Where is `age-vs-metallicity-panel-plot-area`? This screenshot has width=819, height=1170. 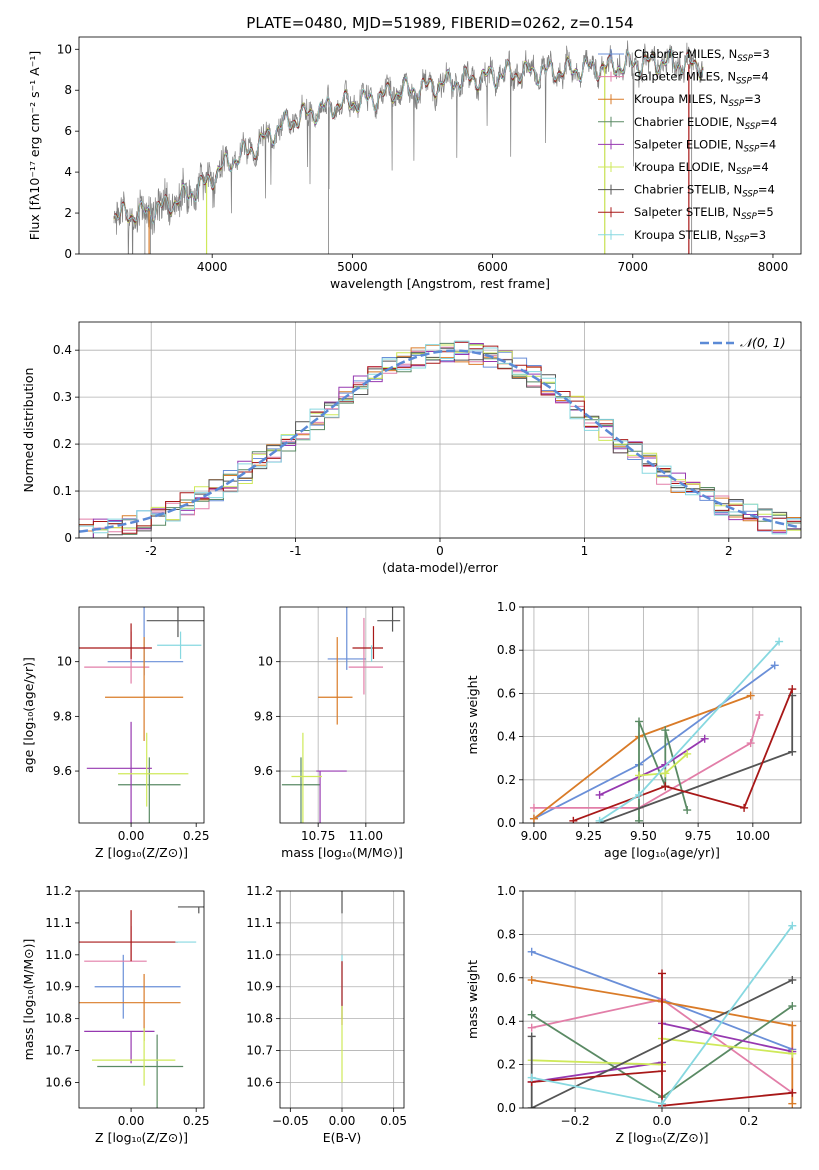 age-vs-metallicity-panel-plot-area is located at coordinates (141, 715).